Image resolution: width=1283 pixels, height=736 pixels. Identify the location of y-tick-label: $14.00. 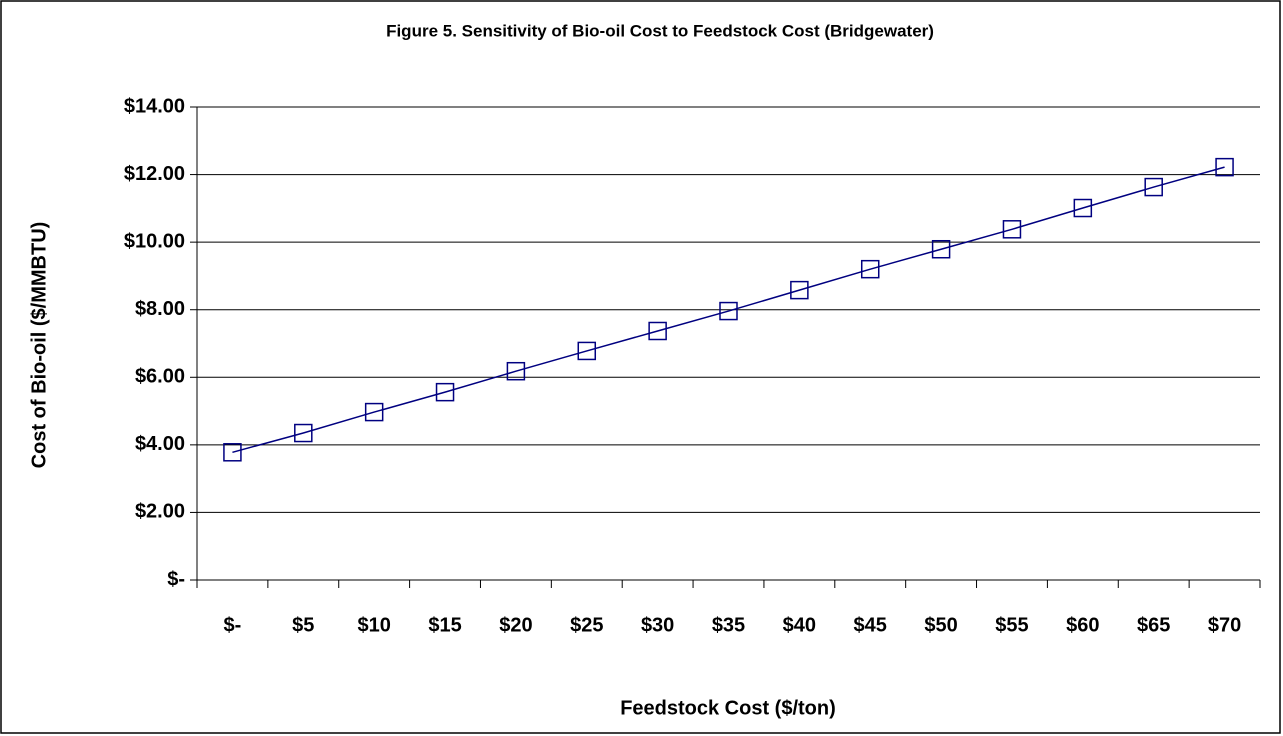
(154, 106).